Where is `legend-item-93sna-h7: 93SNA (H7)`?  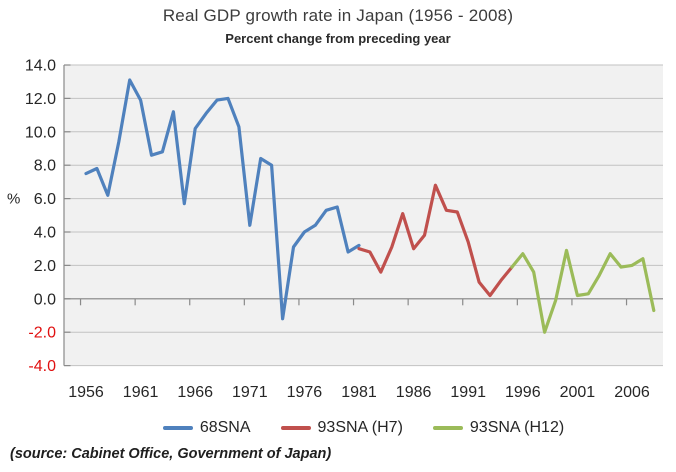
legend-item-93sna-h7: 93SNA (H7) is located at coordinates (341, 428).